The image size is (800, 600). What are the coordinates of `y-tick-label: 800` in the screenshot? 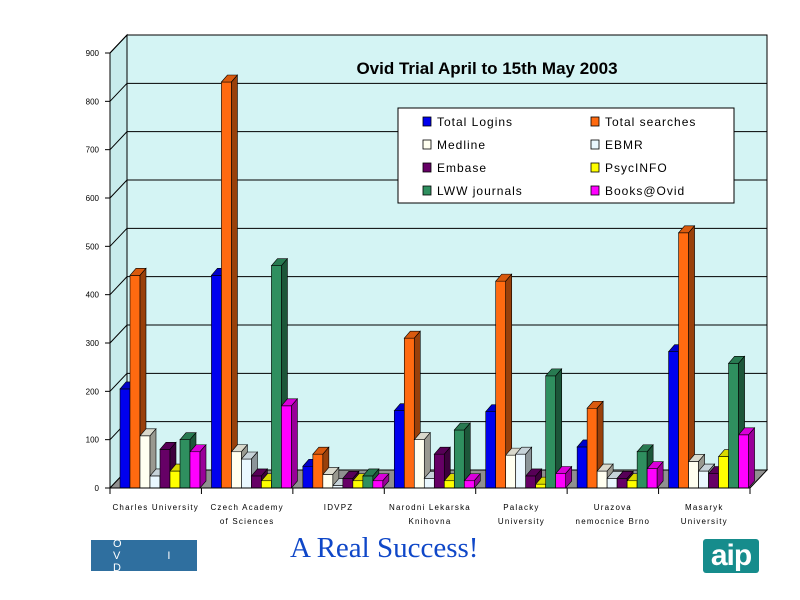 It's located at (93, 101).